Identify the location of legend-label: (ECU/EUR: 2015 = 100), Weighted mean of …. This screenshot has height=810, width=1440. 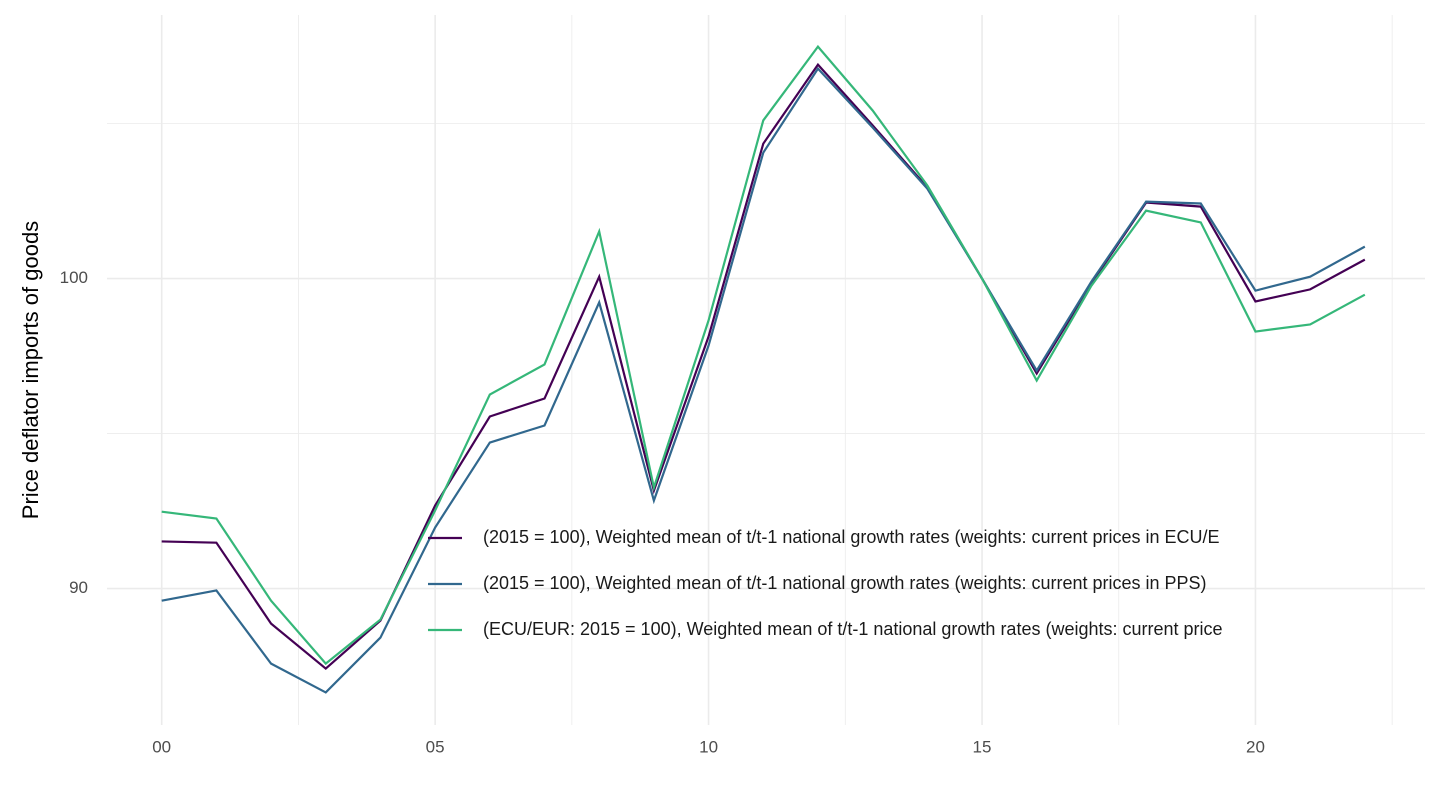
(853, 629).